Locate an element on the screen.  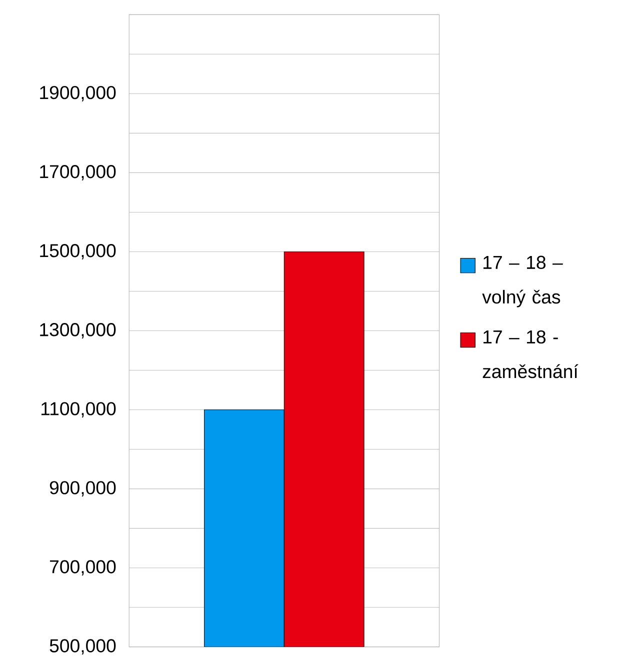
y-tick-label: 1100,000 is located at coordinates (79, 410).